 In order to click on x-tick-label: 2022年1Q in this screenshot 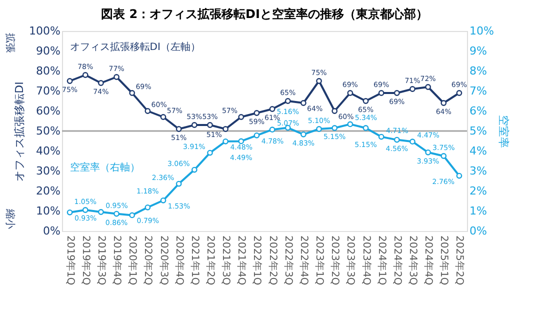, I will do `click(257, 261)`.